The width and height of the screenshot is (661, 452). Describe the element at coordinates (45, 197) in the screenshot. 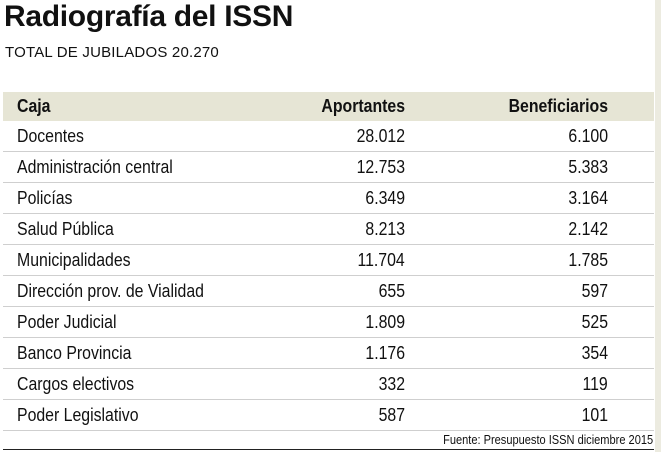

I see `cell-caja: Policías` at that location.